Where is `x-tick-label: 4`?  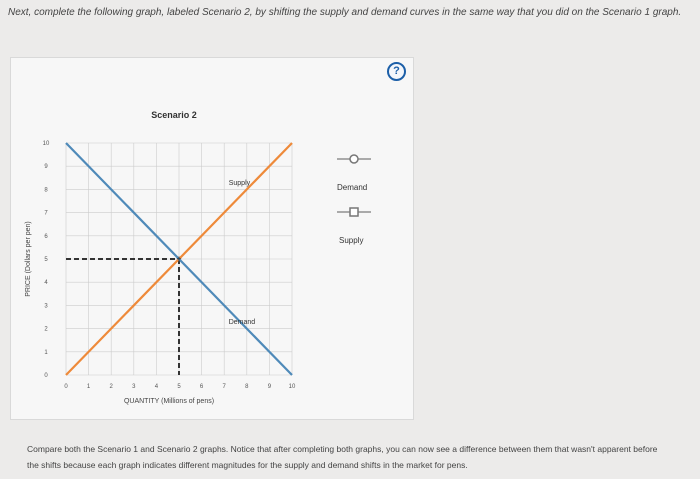
x-tick-label: 4 is located at coordinates (157, 387).